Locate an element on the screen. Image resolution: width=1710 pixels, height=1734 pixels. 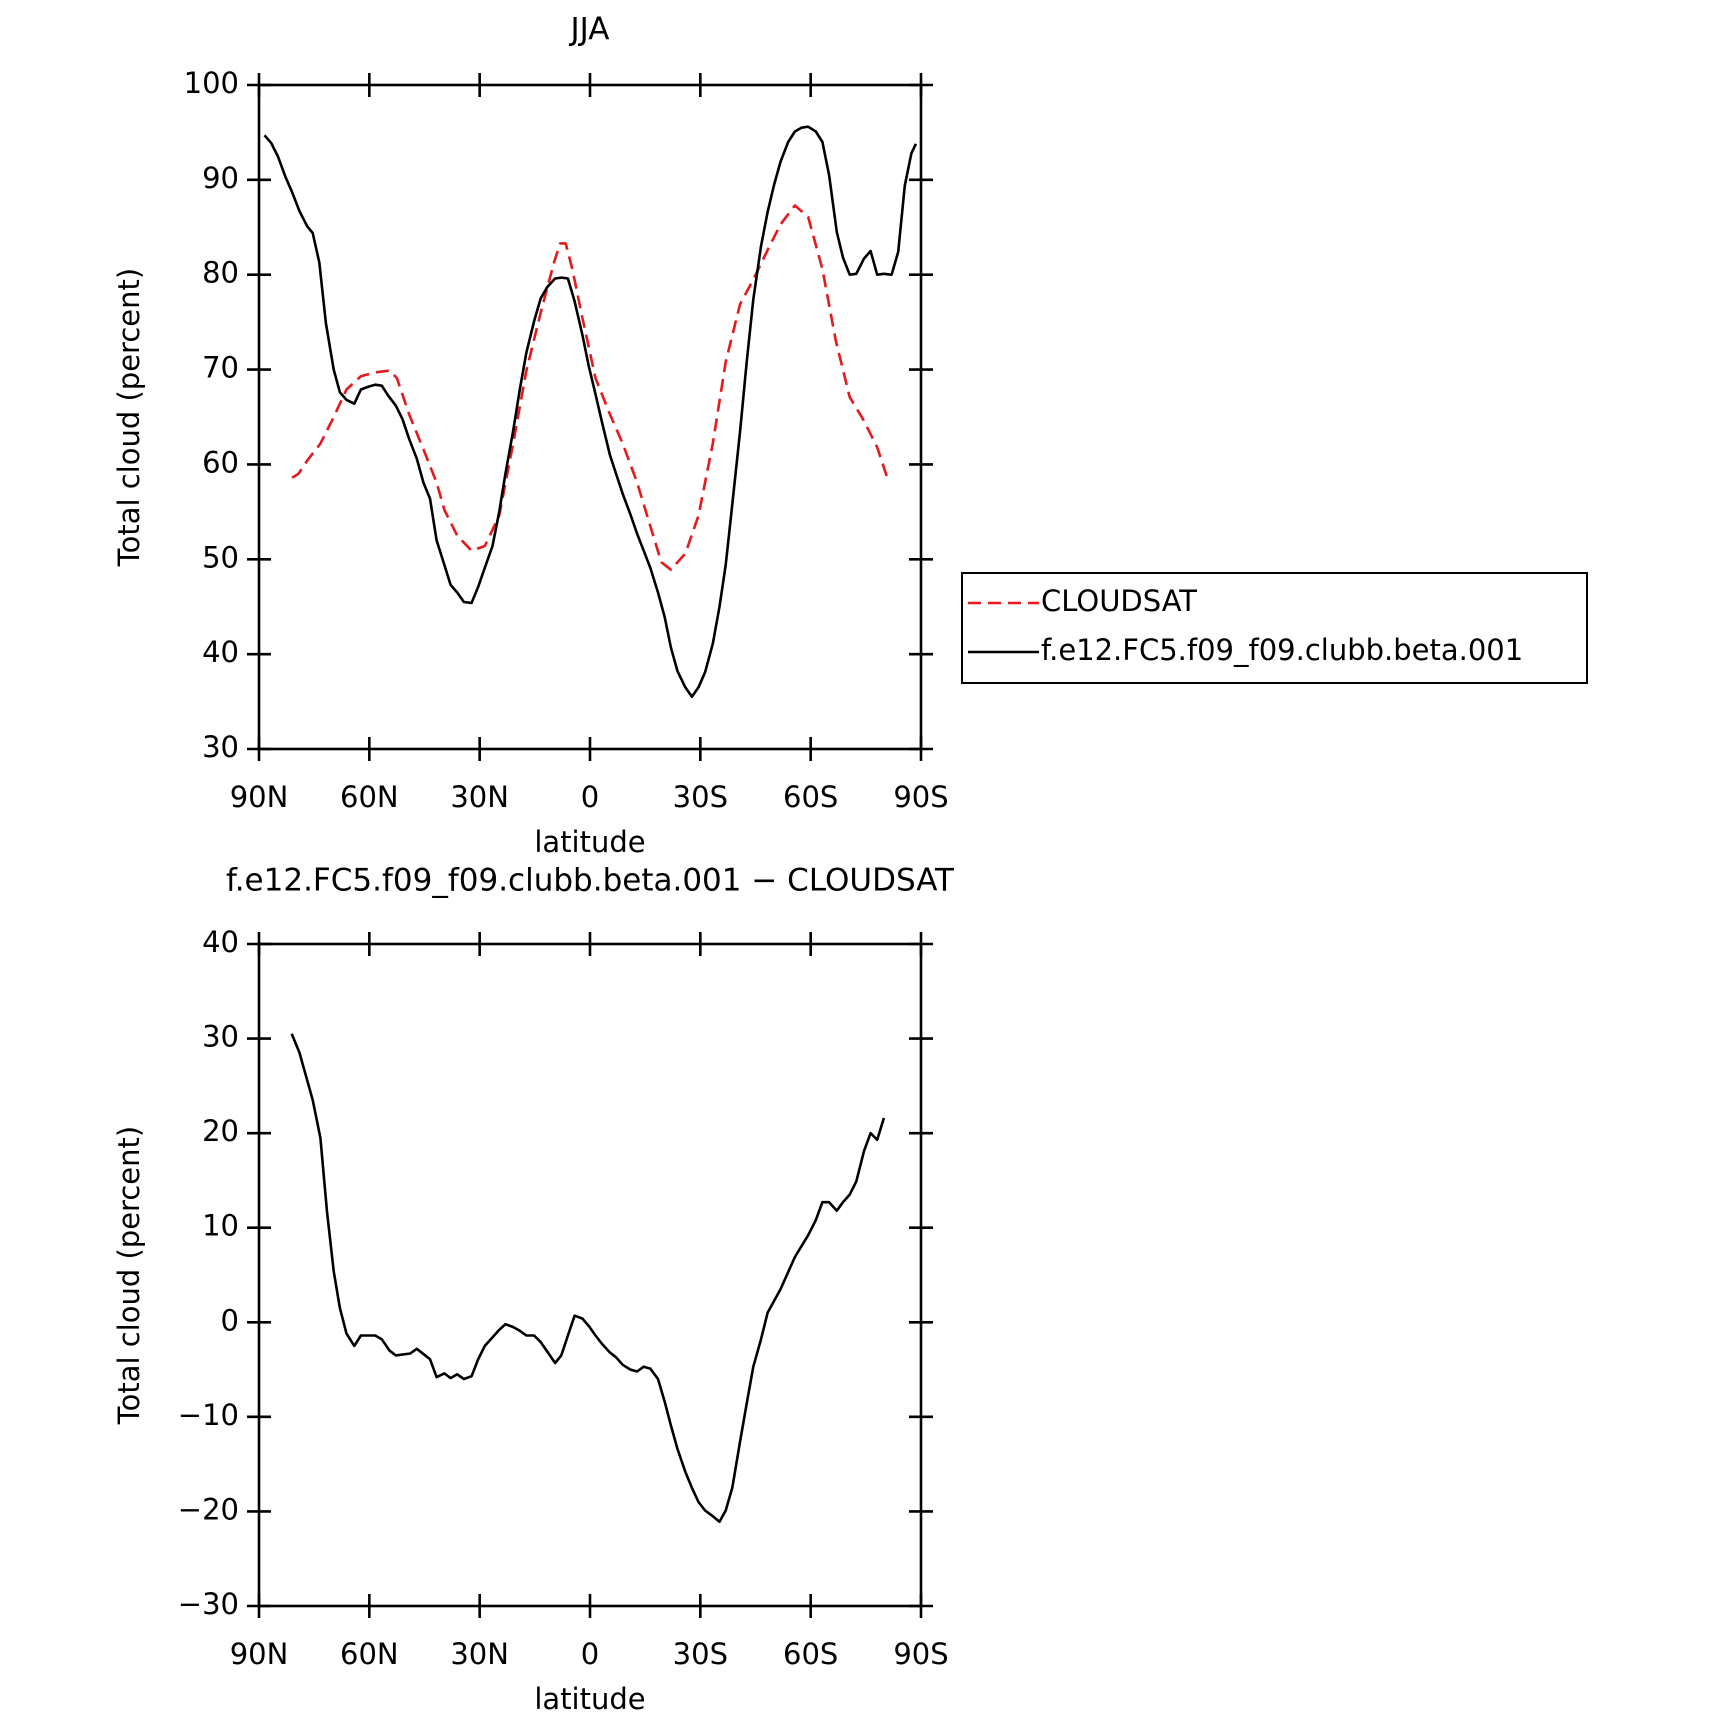
legend-box is located at coordinates (1274, 628).